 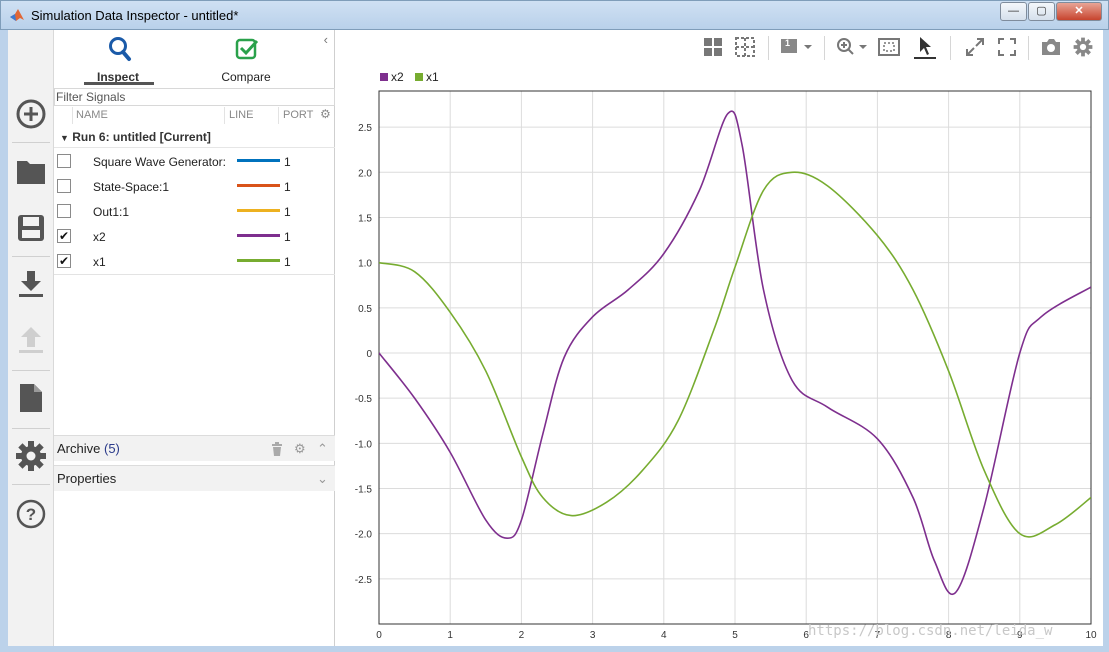 I want to click on visualization-gallery-button: 1, so click(x=797, y=47).